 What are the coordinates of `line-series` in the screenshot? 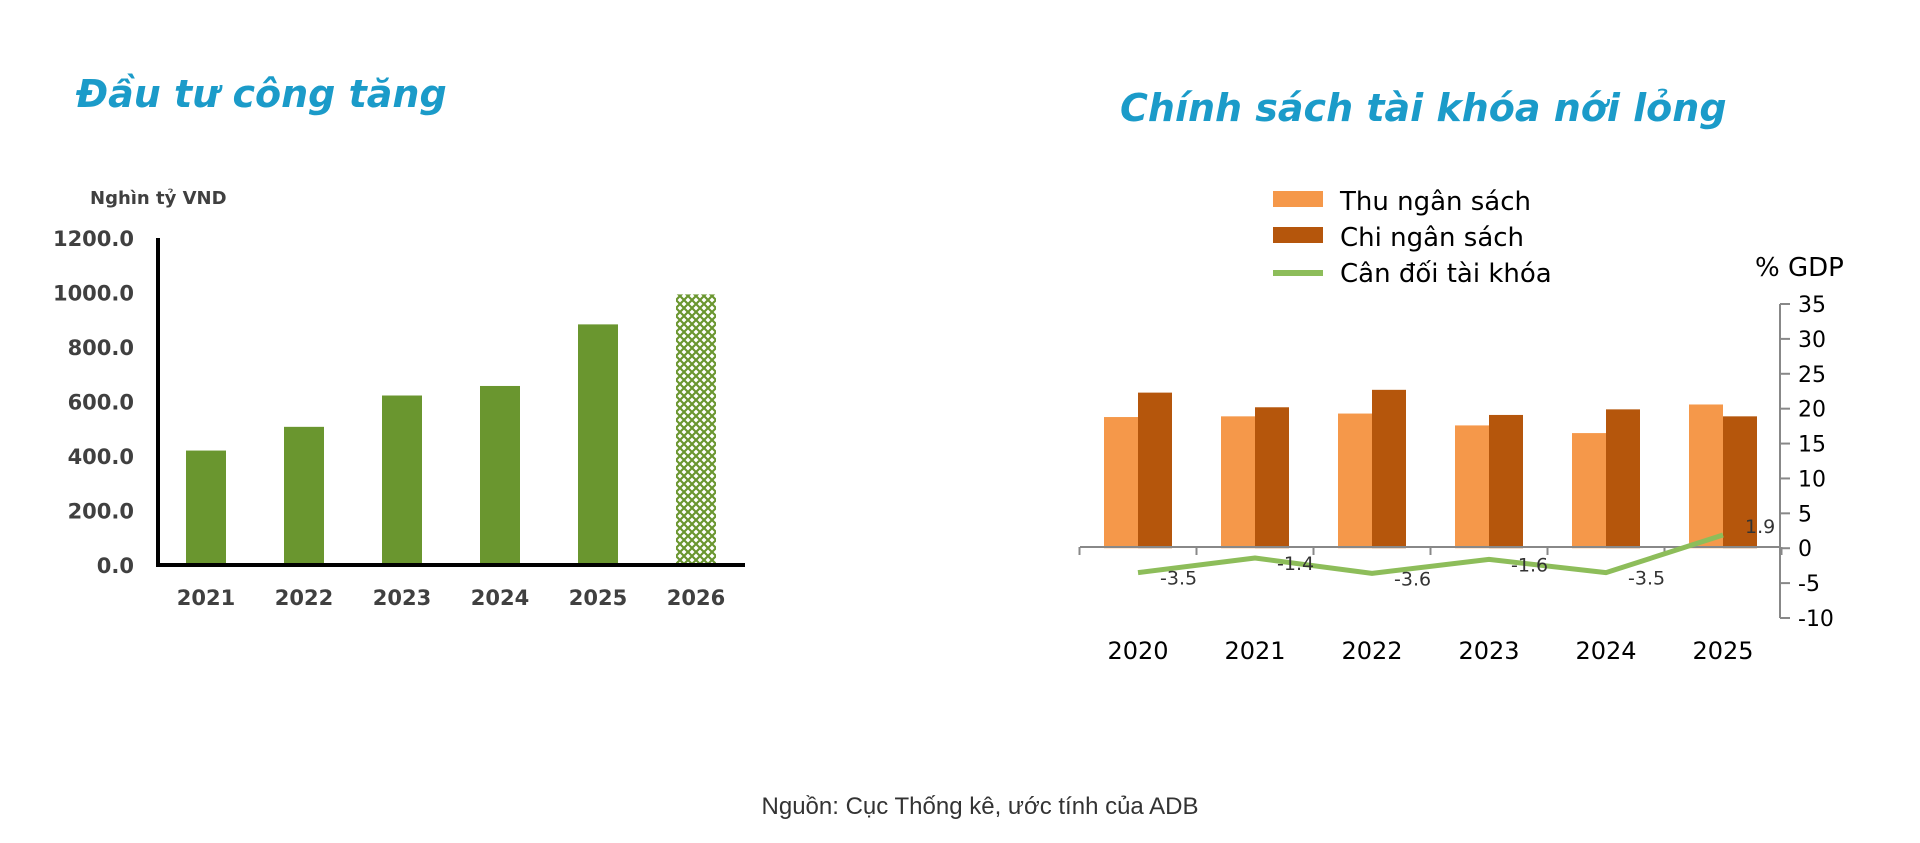 It's located at (1430, 554).